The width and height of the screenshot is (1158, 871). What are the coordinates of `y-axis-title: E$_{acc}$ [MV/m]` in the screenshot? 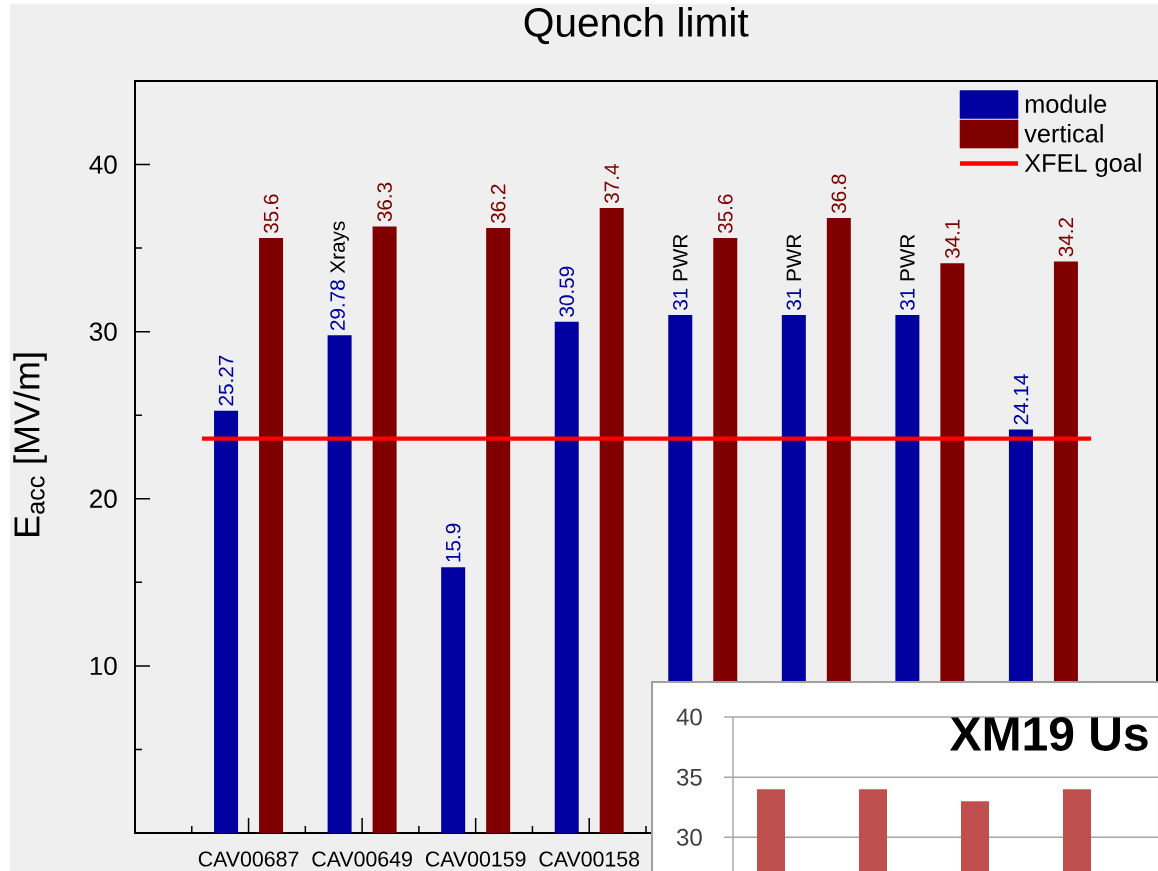 It's located at (30, 444).